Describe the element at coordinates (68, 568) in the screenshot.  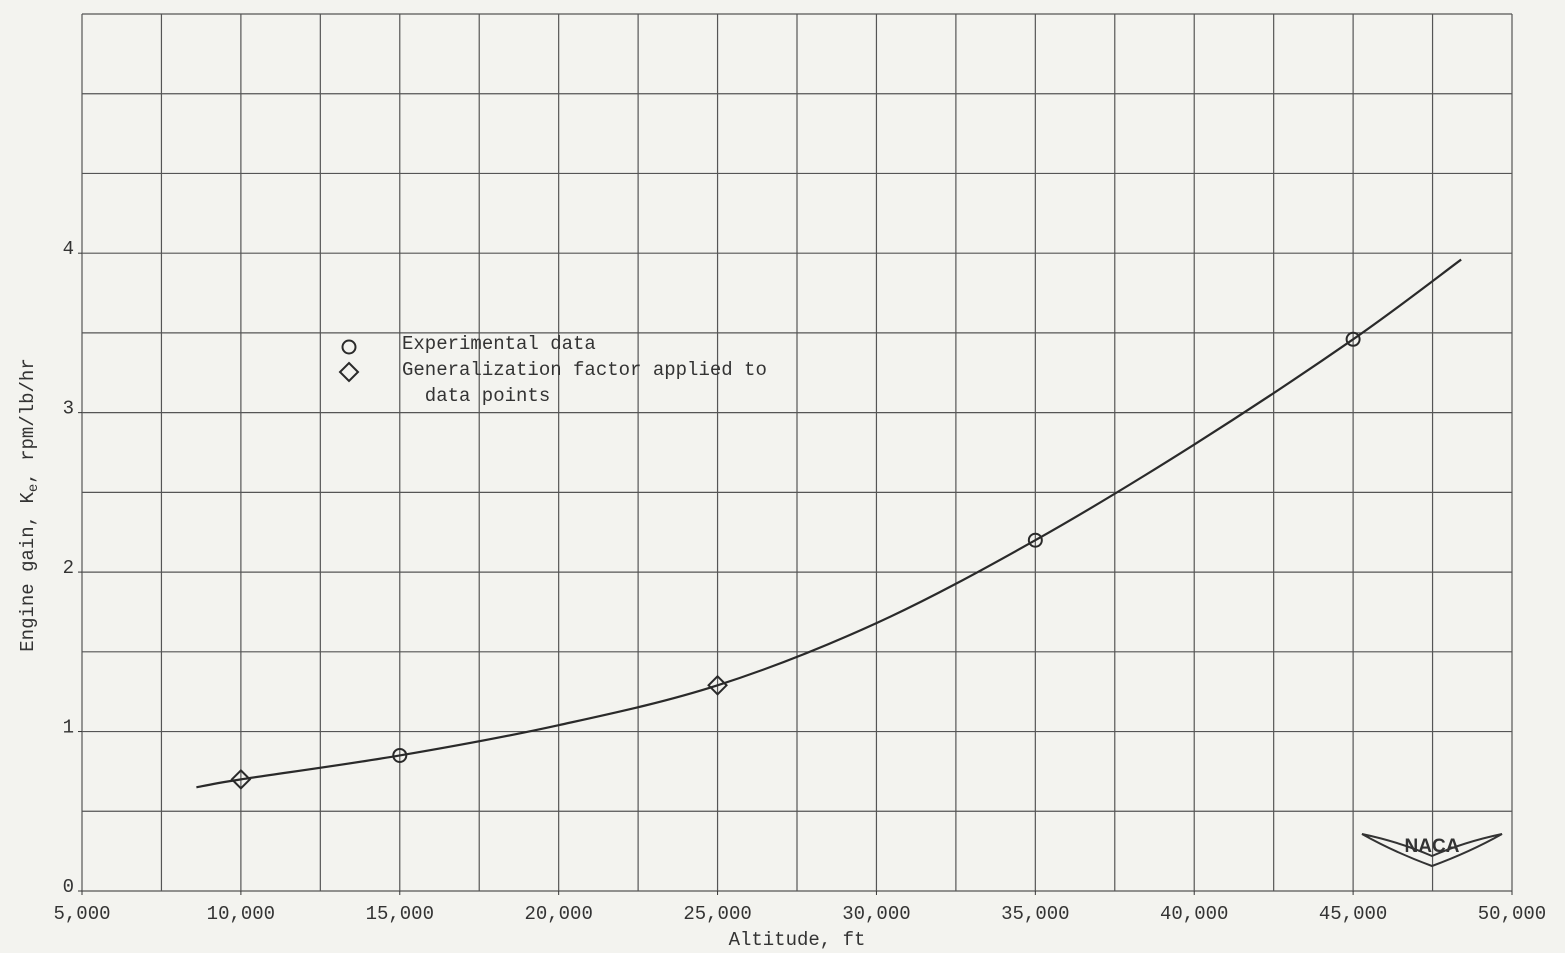
I see `y-tick-label: 2` at that location.